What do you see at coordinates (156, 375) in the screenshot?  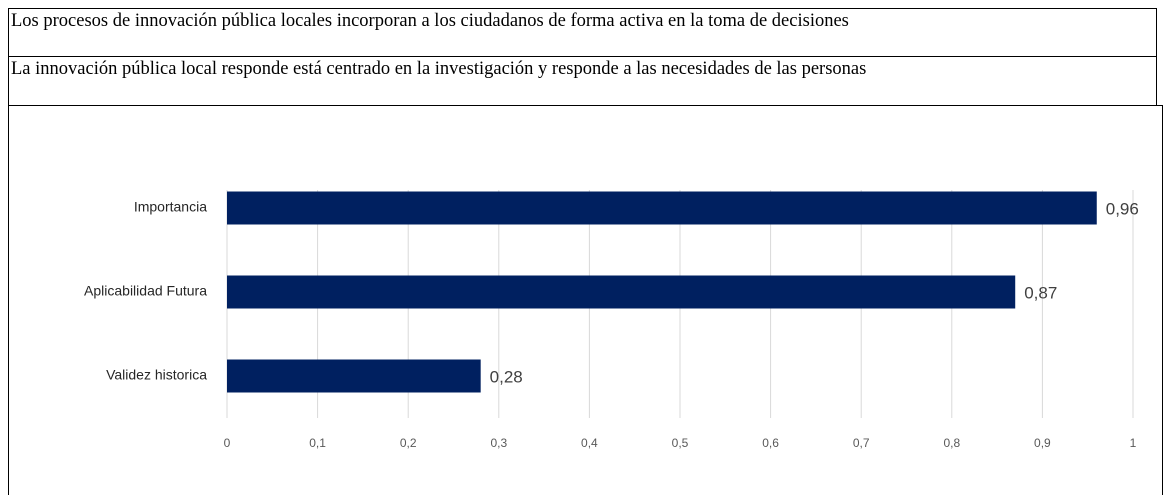 I see `y-tick-label: Validez historica` at bounding box center [156, 375].